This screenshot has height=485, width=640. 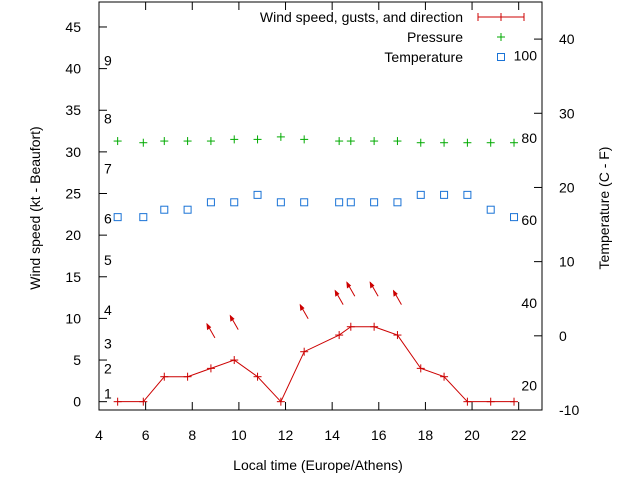 What do you see at coordinates (604, 208) in the screenshot?
I see `y-axis-label-right: Temperature (C - F)` at bounding box center [604, 208].